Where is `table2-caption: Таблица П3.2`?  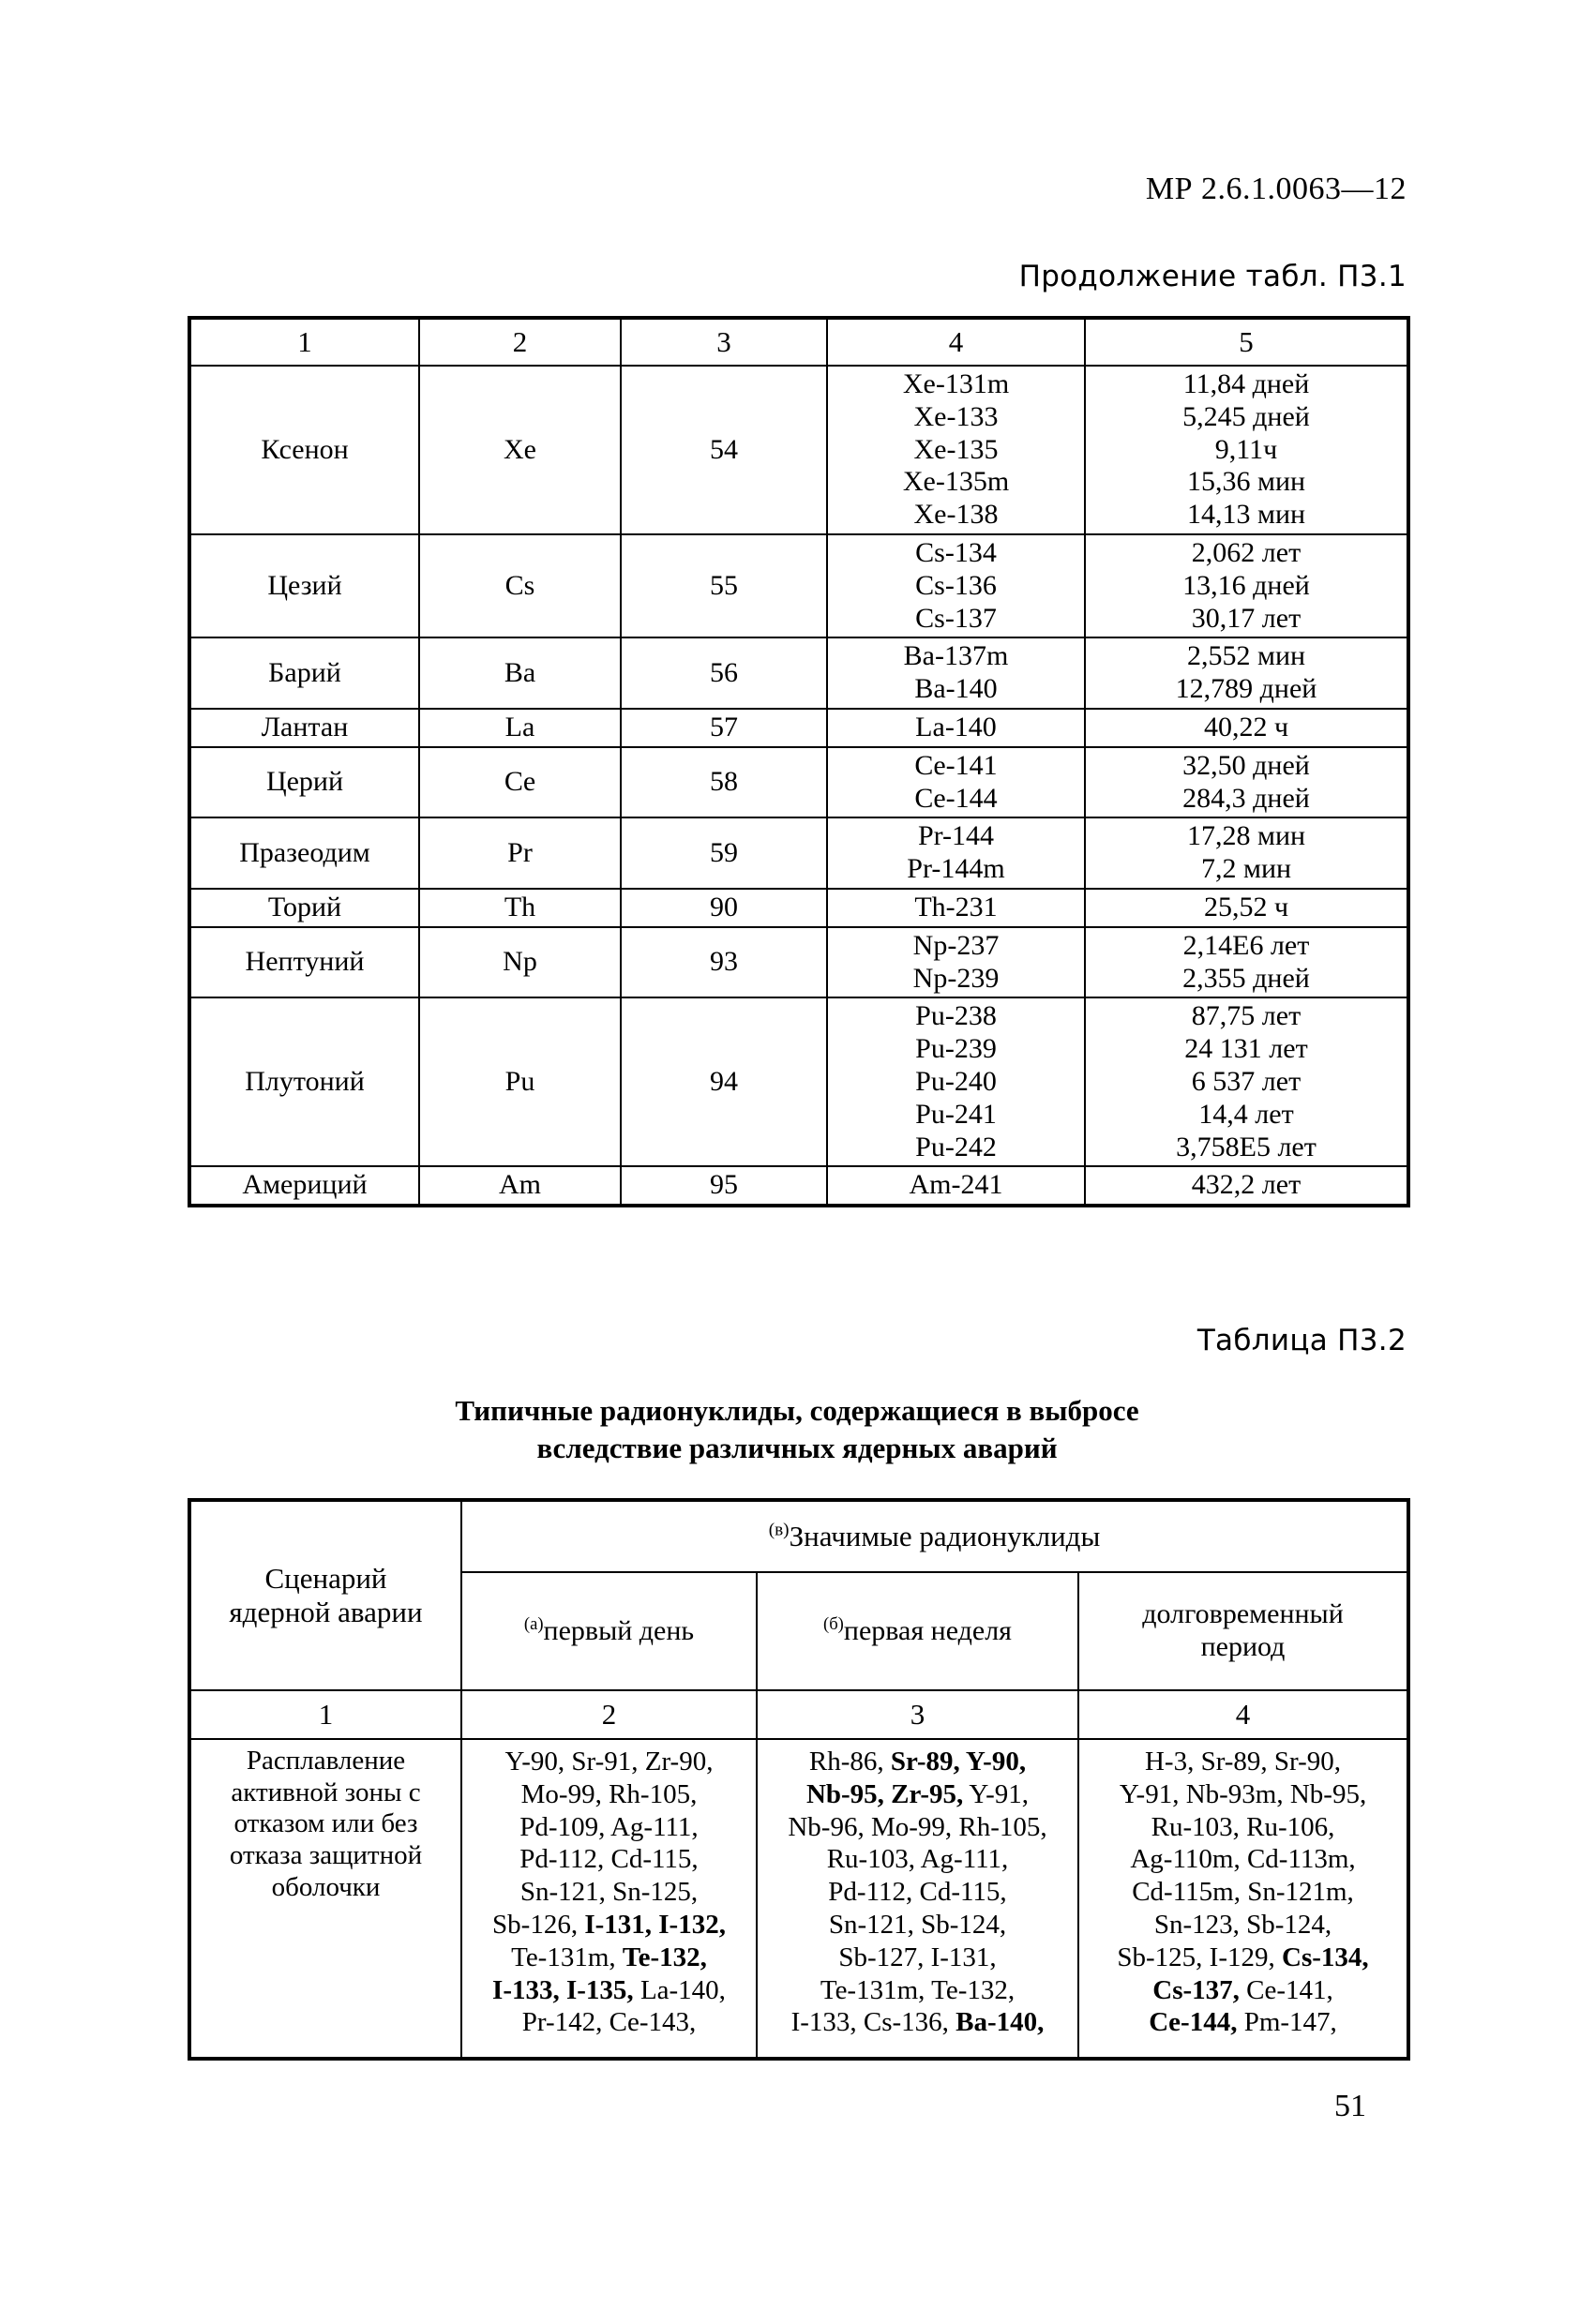
table2-caption: Таблица П3.2 is located at coordinates (1301, 1340).